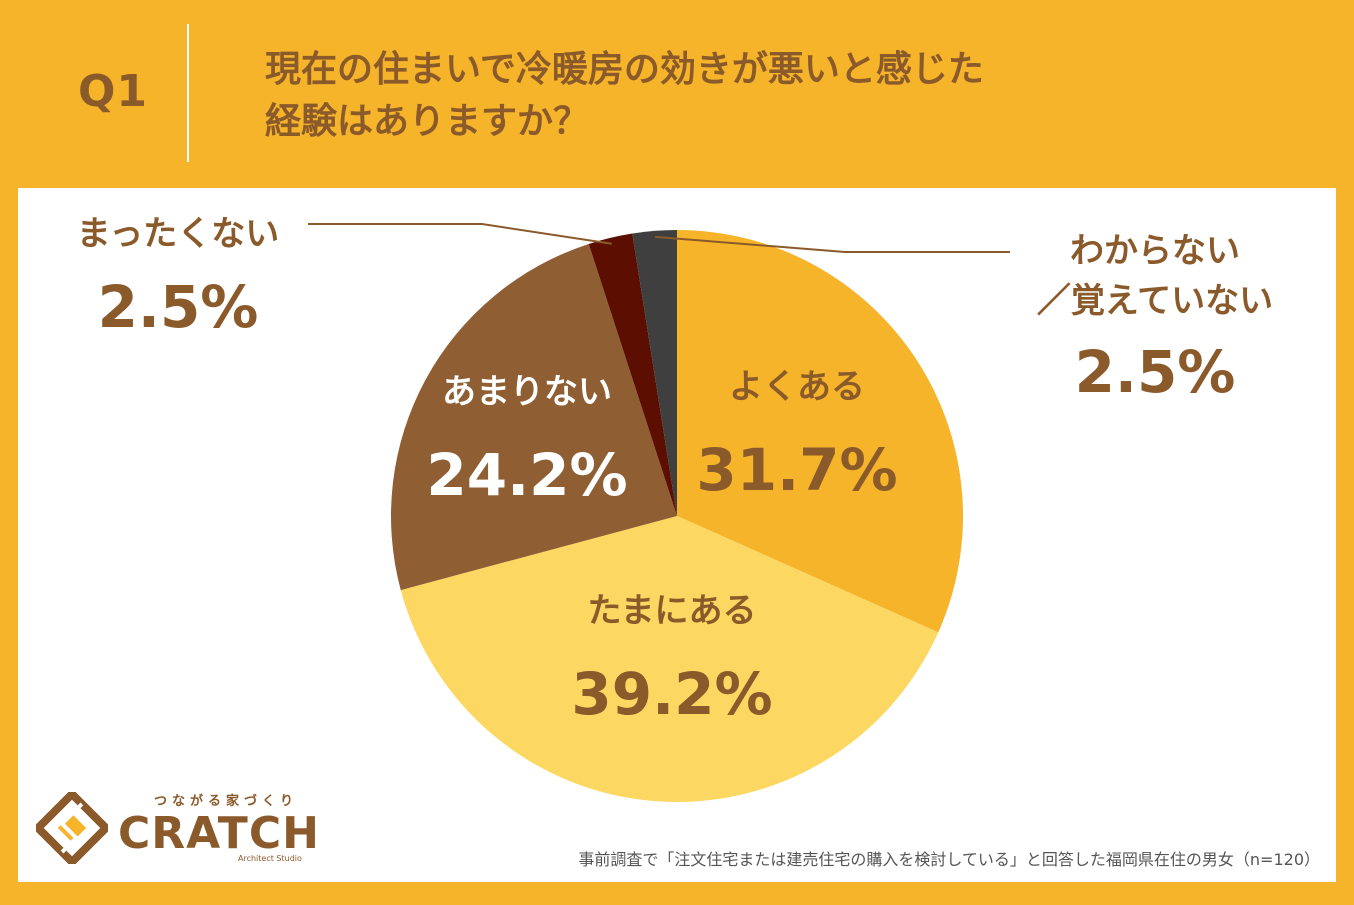  Describe the element at coordinates (672, 611) in the screenshot. I see `slice-2-label: たまにある` at that location.